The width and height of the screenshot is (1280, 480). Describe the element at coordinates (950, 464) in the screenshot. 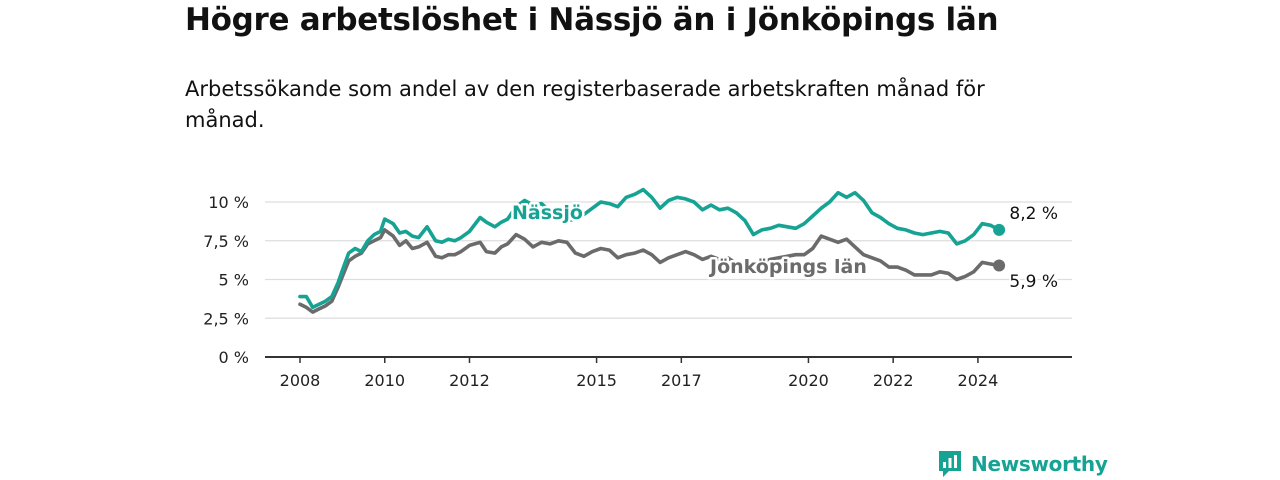

I see `bar-chart-icon` at that location.